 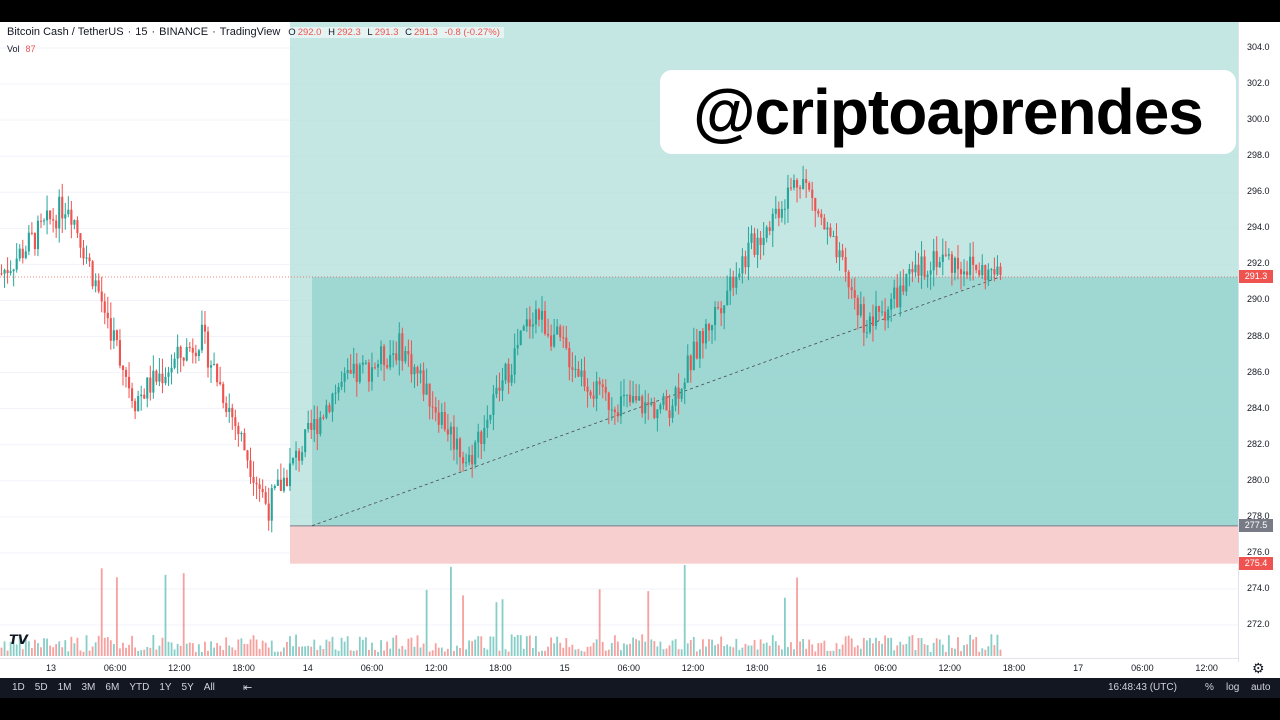 I want to click on symbol-name: Bitcoin Cash / TetherUS, so click(x=65, y=32).